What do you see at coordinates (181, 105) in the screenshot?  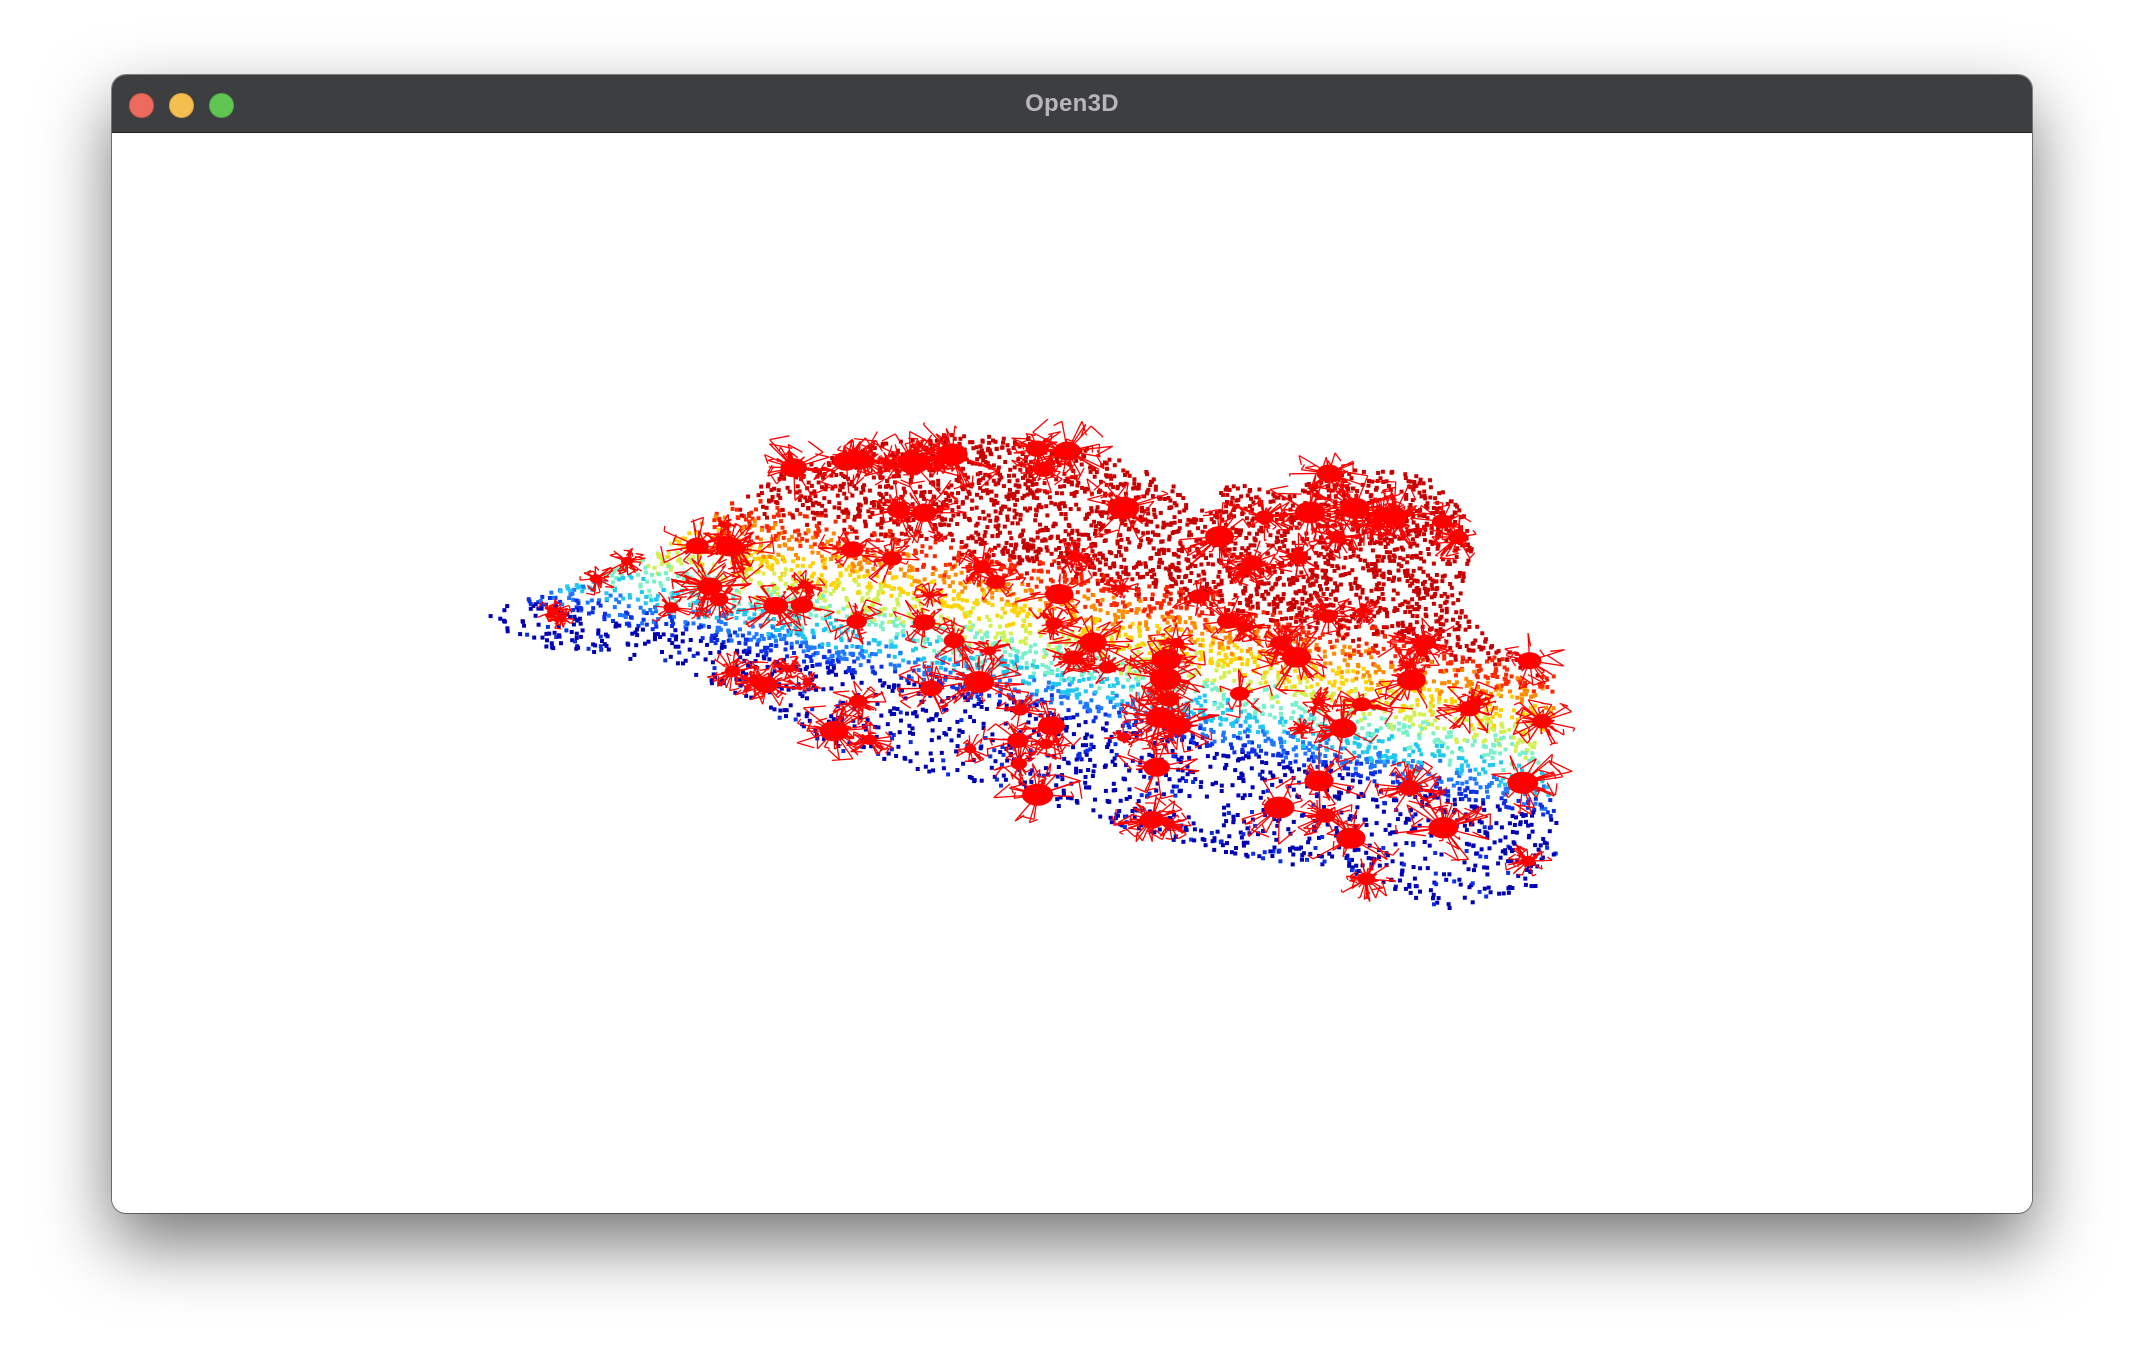 I see `minimize-icon` at bounding box center [181, 105].